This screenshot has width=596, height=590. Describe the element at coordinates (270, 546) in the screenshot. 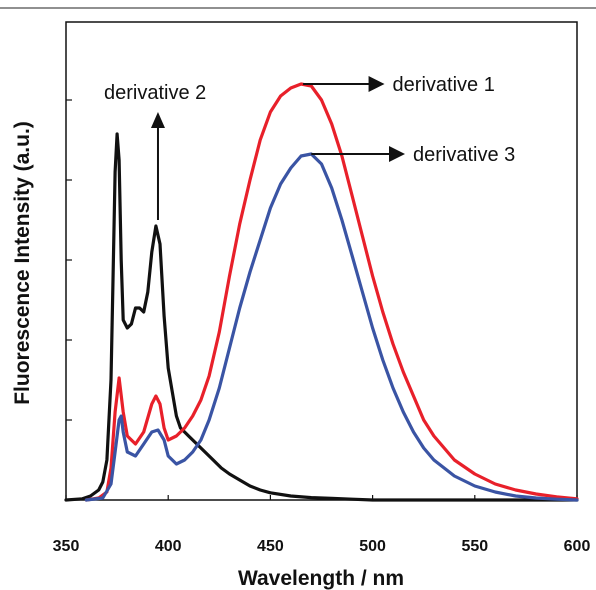

I see `x-tick-label: 450` at that location.